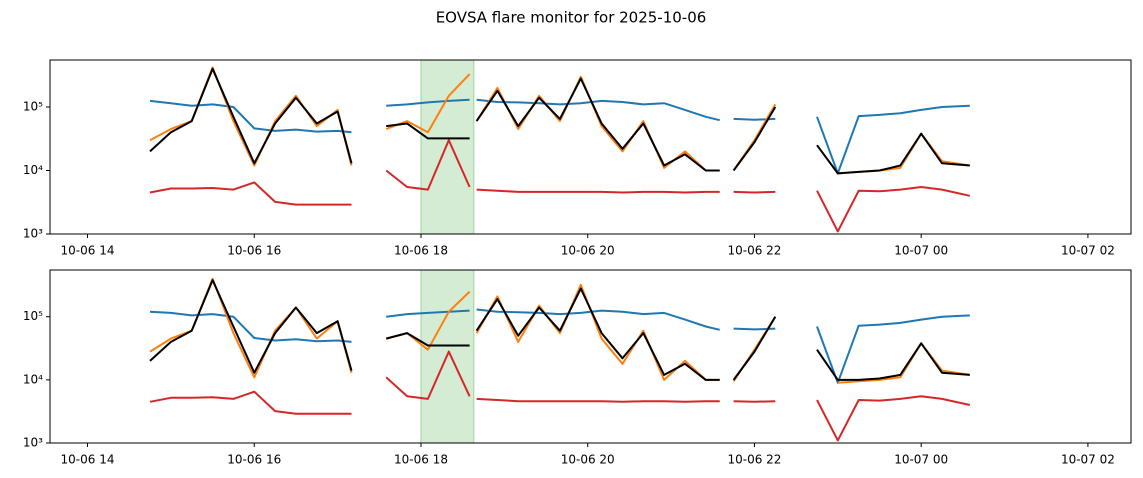 The image size is (1143, 478). Describe the element at coordinates (571, 18) in the screenshot. I see `figure-title: EOVSA flare monitor for 2025-10-06` at that location.